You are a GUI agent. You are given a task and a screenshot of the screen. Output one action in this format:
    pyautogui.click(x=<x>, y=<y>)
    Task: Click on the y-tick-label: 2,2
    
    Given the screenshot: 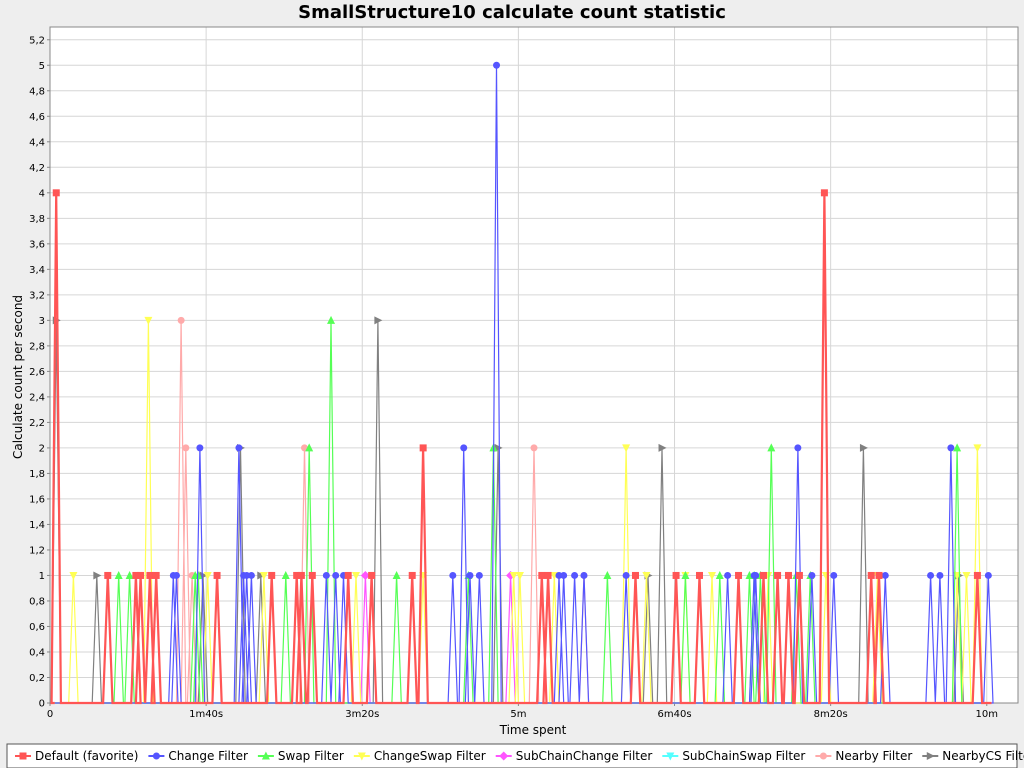 What is the action you would take?
    pyautogui.click(x=37, y=423)
    